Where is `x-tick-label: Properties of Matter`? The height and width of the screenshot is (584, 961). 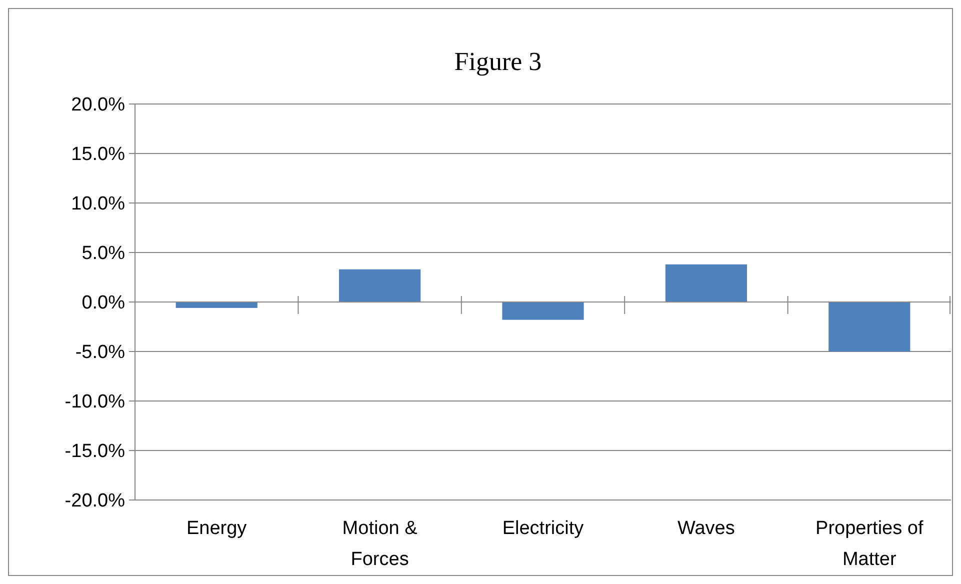 x-tick-label: Properties of Matter is located at coordinates (870, 544).